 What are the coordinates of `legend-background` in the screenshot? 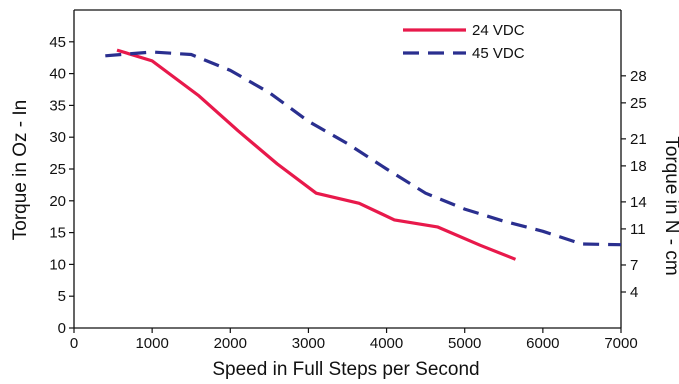 It's located at (505, 42).